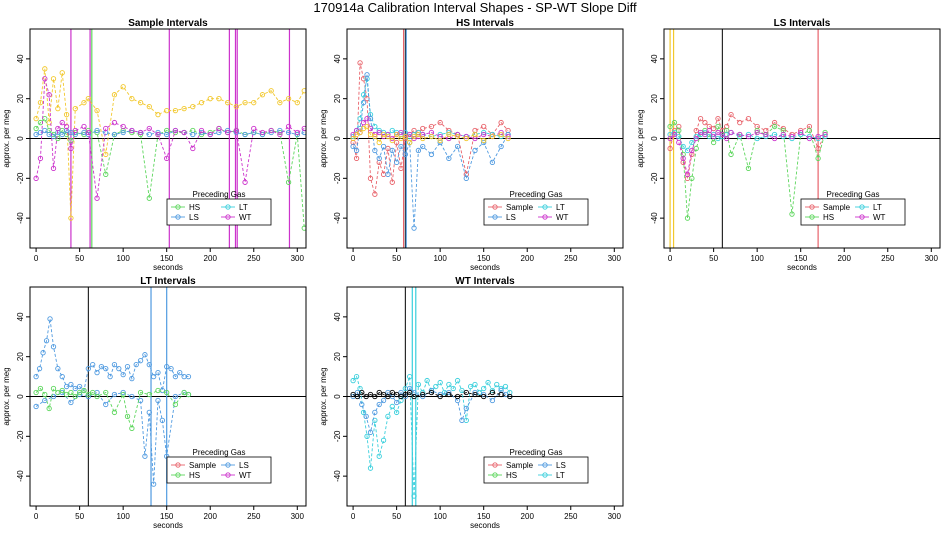 This screenshot has height=550, width=950. I want to click on chart-title: LS Intervals, so click(802, 23).